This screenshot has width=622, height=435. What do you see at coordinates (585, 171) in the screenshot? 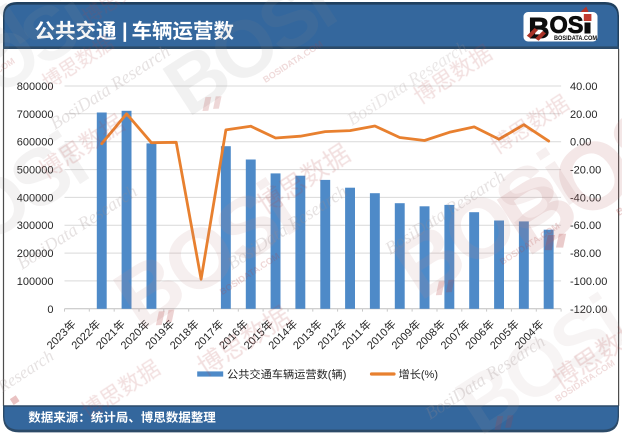
I see `svg-text: -20.00` at bounding box center [585, 171].